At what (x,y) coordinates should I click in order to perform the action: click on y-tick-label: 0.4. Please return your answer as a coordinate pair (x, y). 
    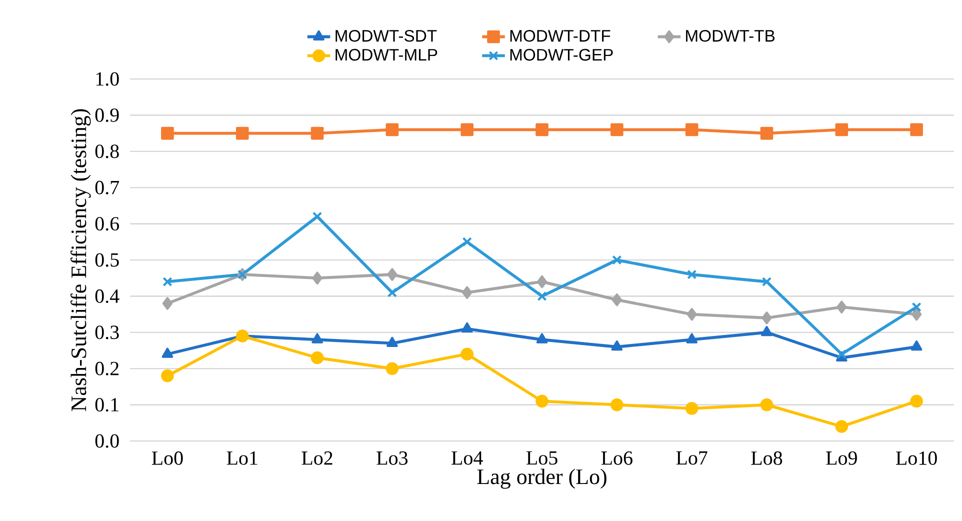
    Looking at the image, I should click on (107, 296).